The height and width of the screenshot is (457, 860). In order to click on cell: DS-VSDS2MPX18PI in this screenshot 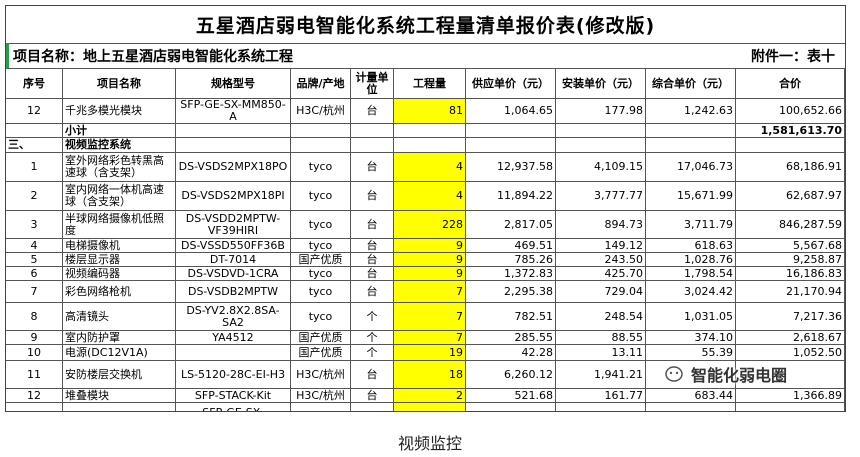, I will do `click(233, 196)`.